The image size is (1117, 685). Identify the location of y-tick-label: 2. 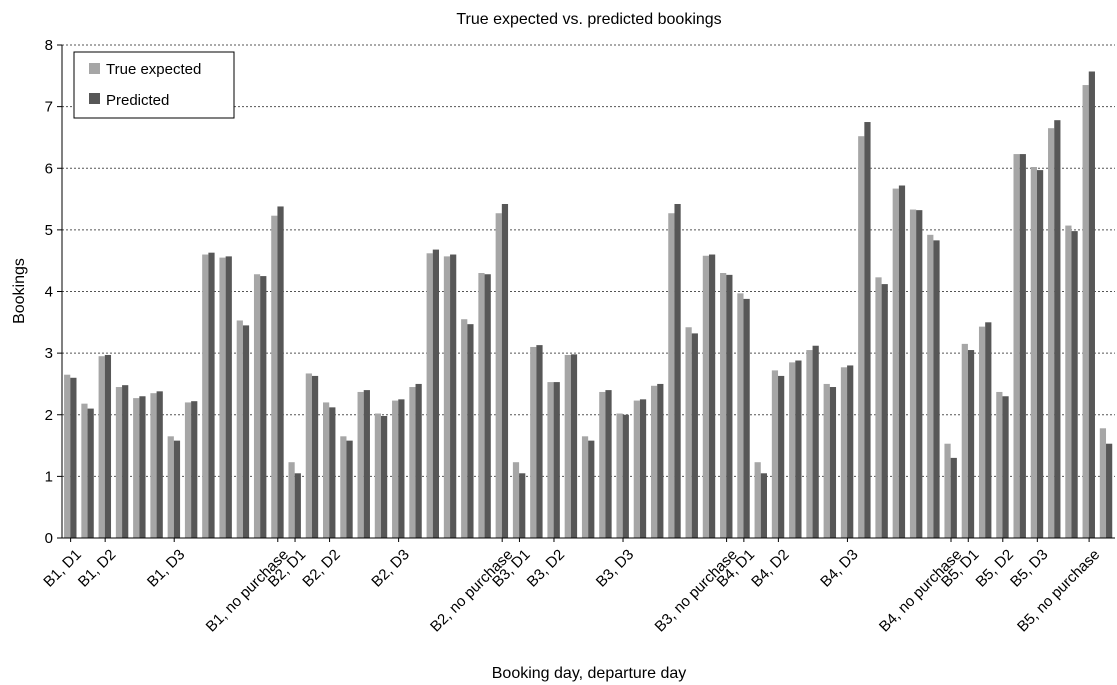
(49, 415).